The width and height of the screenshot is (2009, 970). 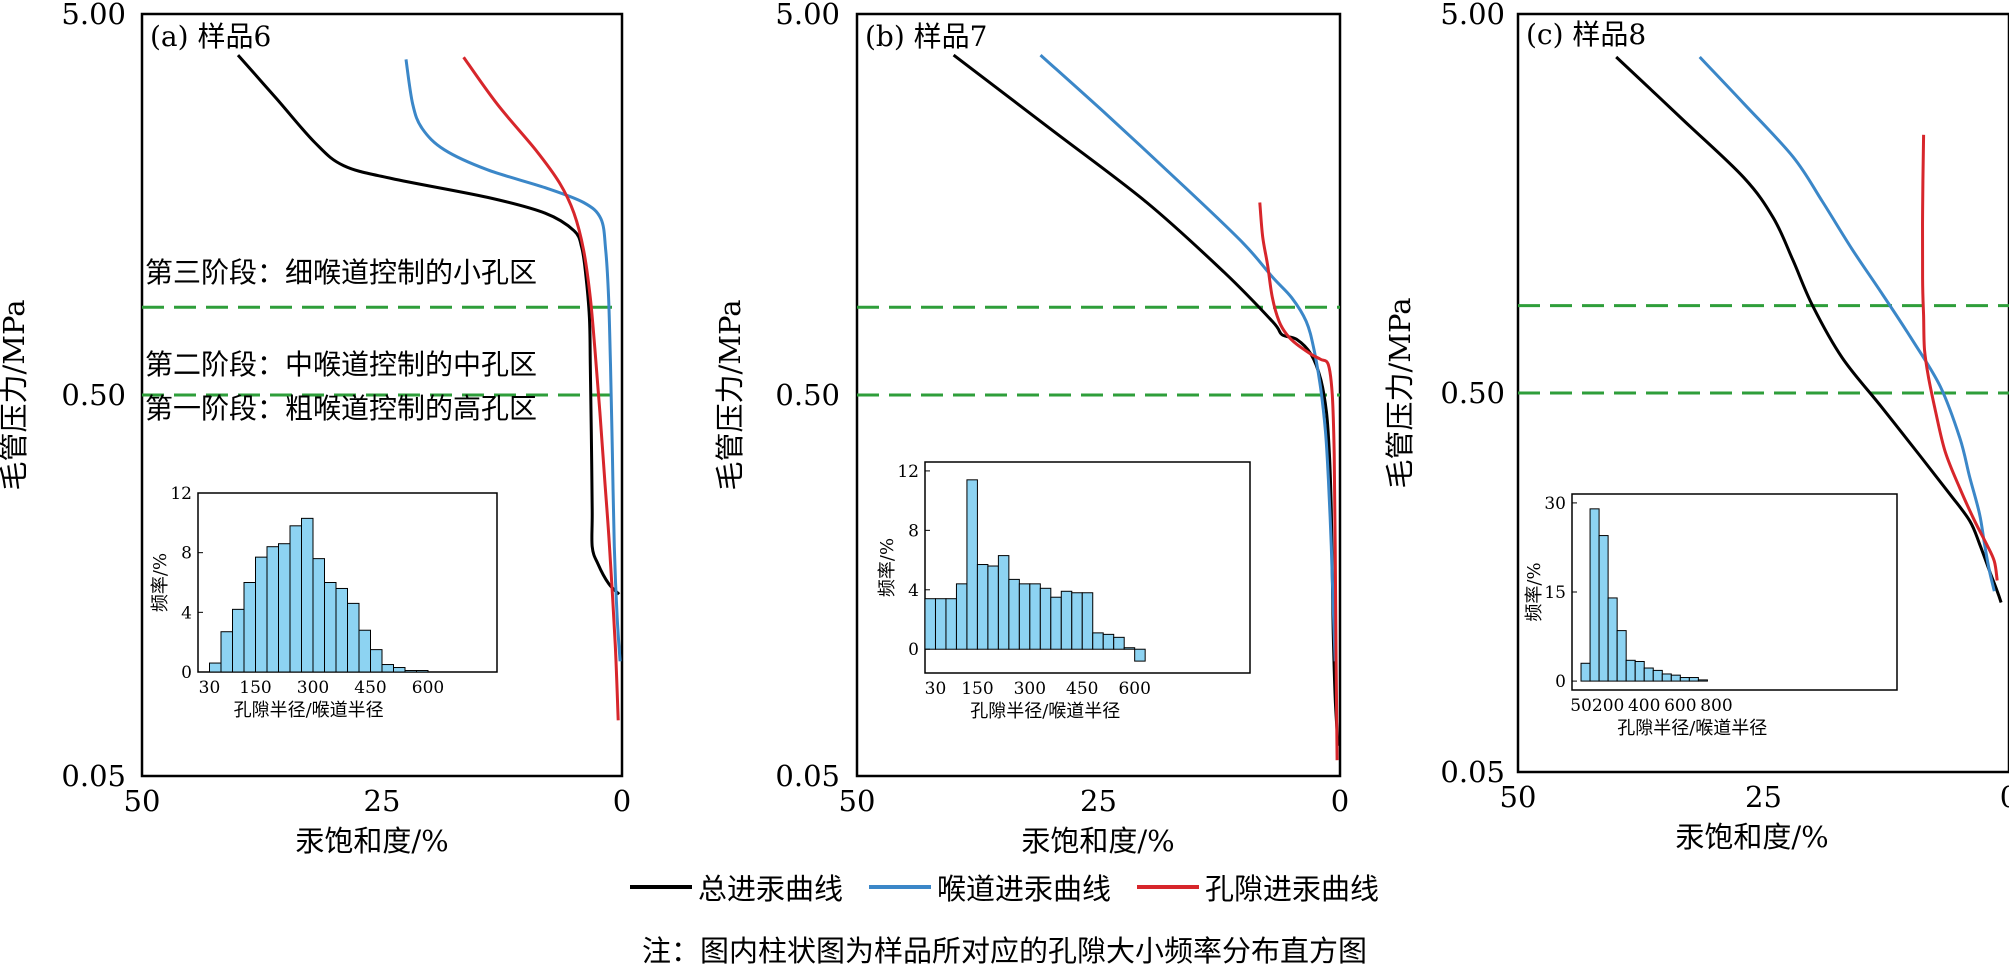 I want to click on inset-x-tick-label: 30, so click(x=936, y=689).